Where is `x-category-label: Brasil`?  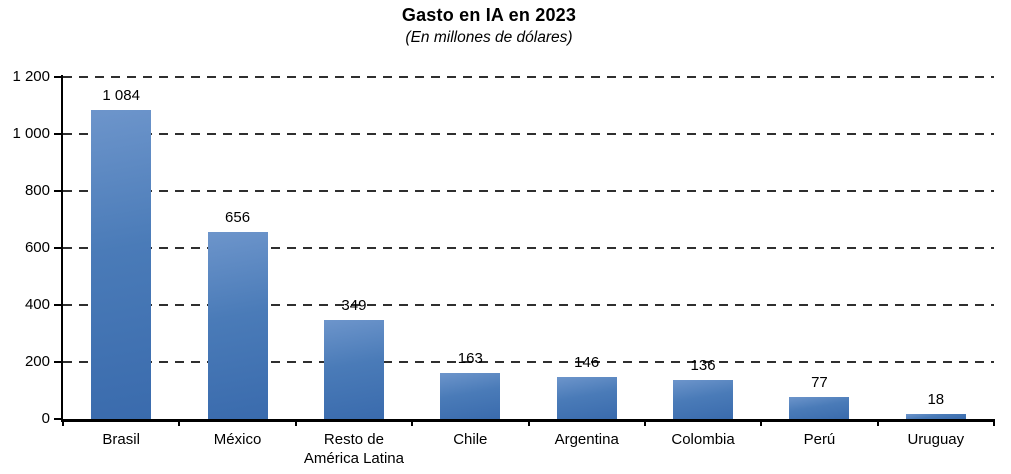 x-category-label: Brasil is located at coordinates (121, 439).